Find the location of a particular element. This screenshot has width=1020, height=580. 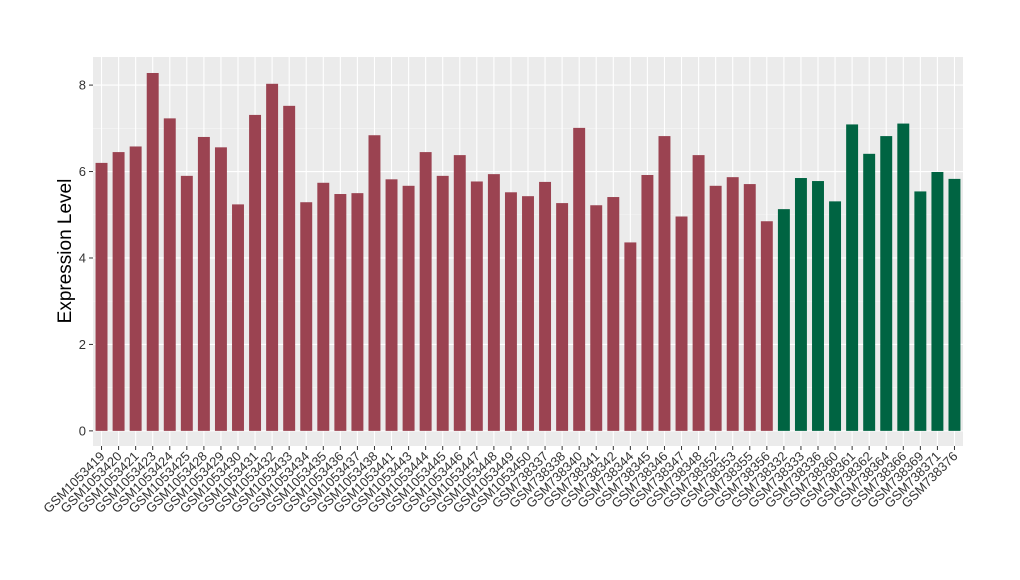

y-tick-label: 4 is located at coordinates (82, 257).